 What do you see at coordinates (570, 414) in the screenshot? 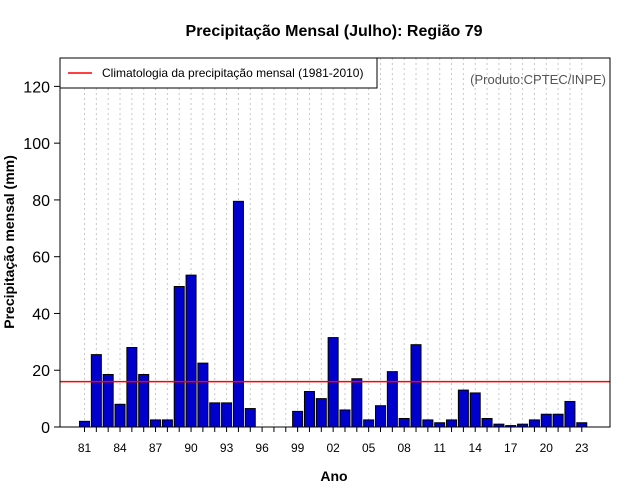
I see `bar-2022` at bounding box center [570, 414].